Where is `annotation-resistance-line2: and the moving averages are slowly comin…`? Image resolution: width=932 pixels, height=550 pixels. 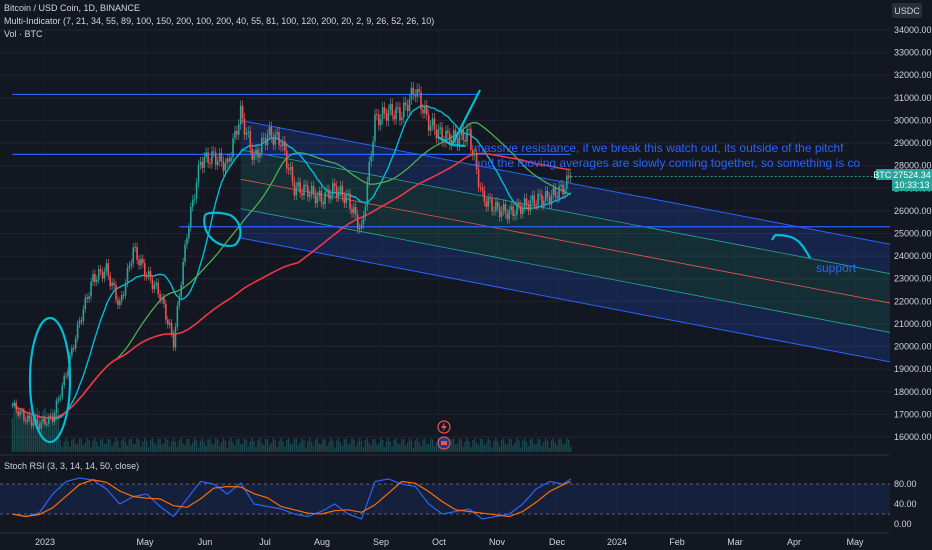
annotation-resistance-line2: and the moving averages are slowly comin… is located at coordinates (667, 163).